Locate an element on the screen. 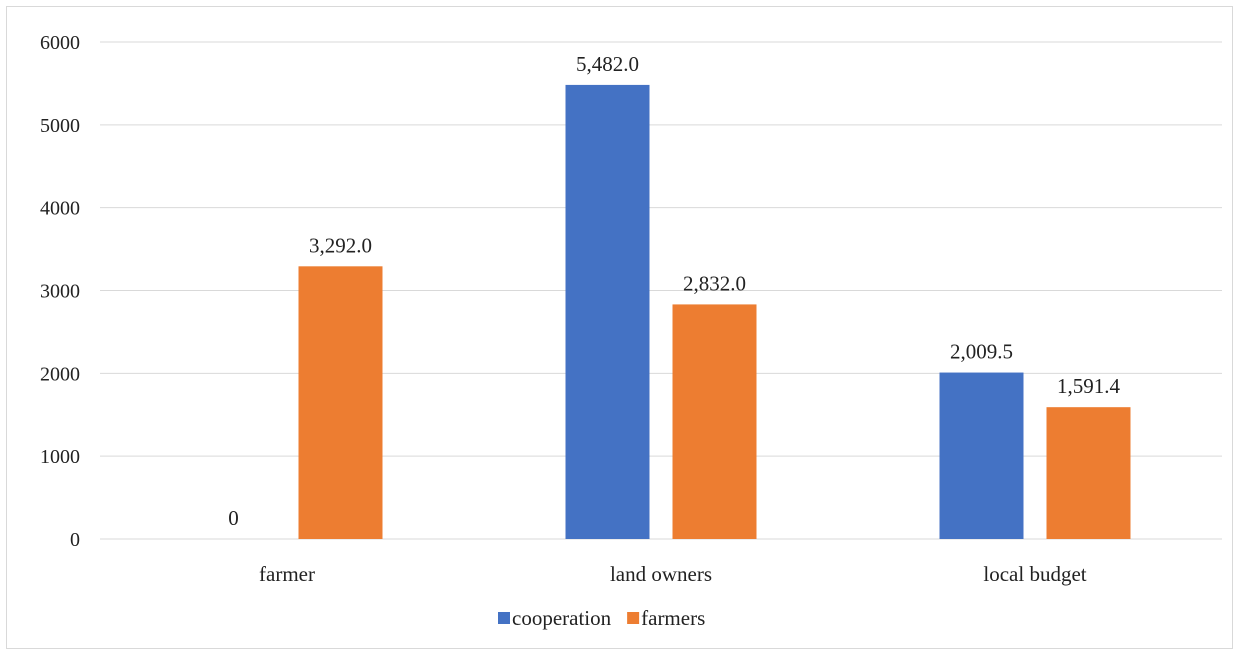 The height and width of the screenshot is (655, 1240). y-axis-ticks: 0 1000 2000 3000 4000 5000 6000 is located at coordinates (60, 291).